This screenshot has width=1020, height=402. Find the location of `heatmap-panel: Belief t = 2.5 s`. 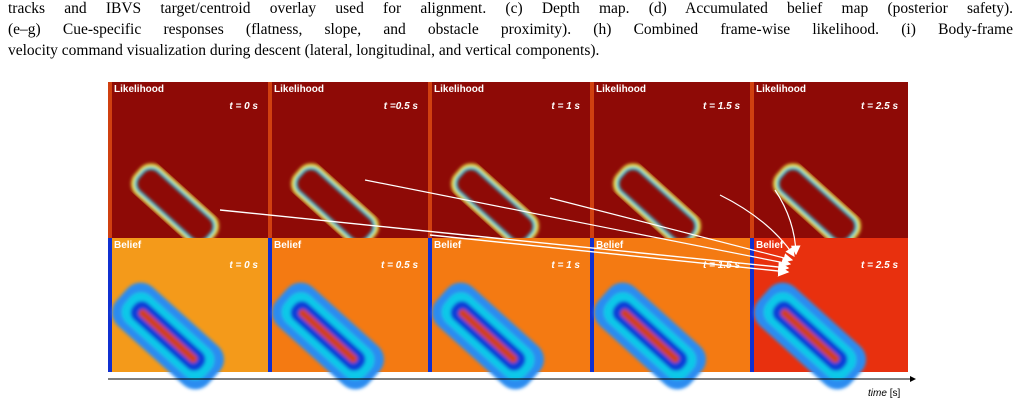

heatmap-panel: Belief t = 2.5 s is located at coordinates (829, 314).